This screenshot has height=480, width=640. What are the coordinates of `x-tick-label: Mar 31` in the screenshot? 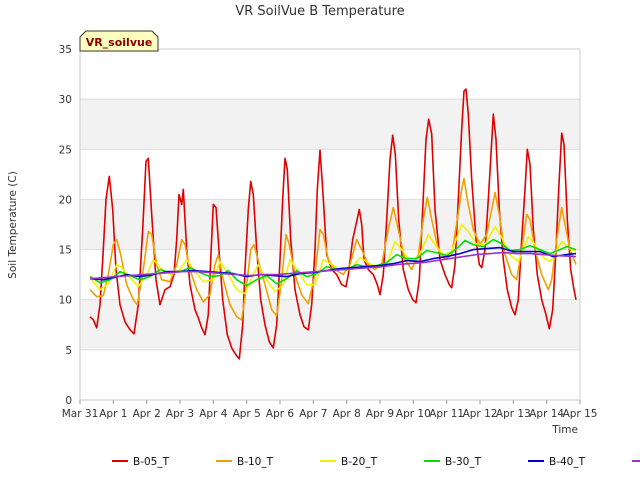 It's located at (80, 414).